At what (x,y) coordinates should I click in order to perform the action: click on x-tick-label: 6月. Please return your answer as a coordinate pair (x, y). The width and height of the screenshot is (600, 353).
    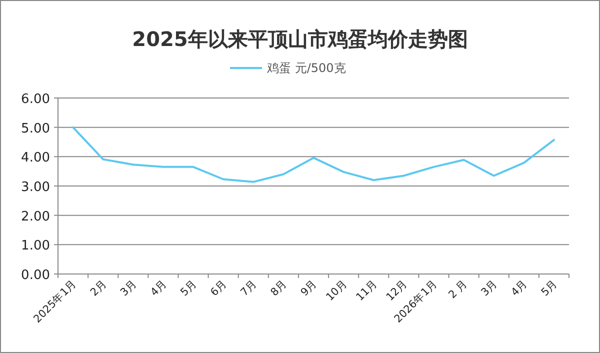
    Looking at the image, I should click on (219, 288).